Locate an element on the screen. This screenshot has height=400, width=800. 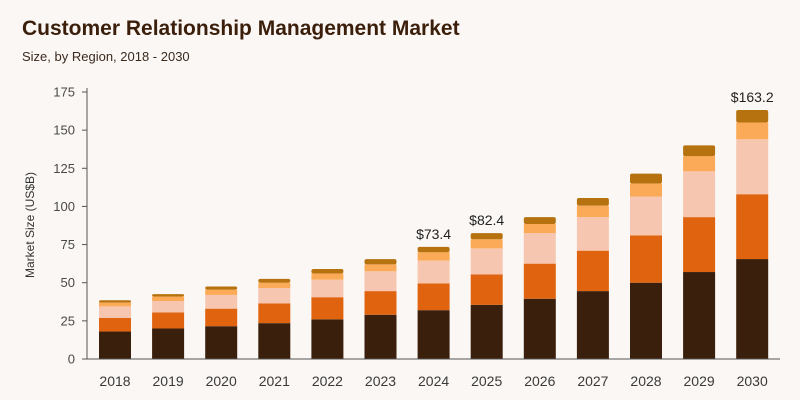
total-label: $82.4 is located at coordinates (486, 220).